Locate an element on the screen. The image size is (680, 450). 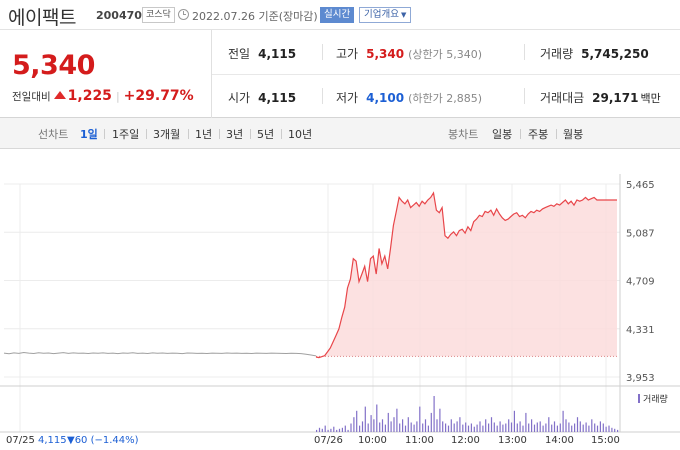
stat-volume: 거래량 5,745,250 is located at coordinates (594, 53).